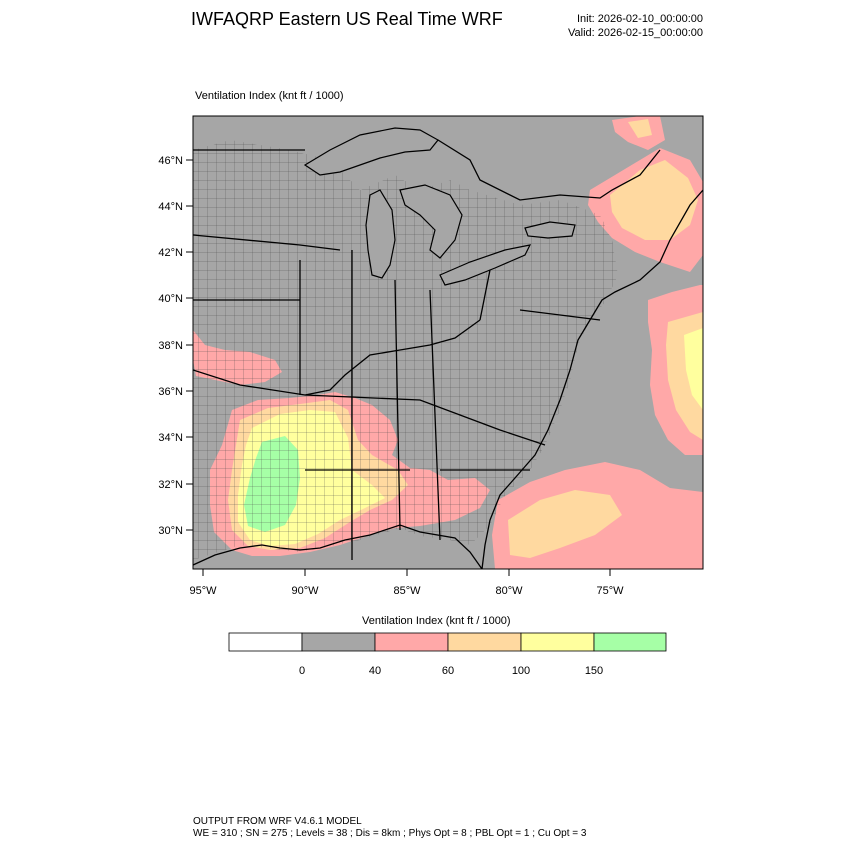 The height and width of the screenshot is (850, 850). I want to click on lat-tick: 42°N, so click(175, 253).